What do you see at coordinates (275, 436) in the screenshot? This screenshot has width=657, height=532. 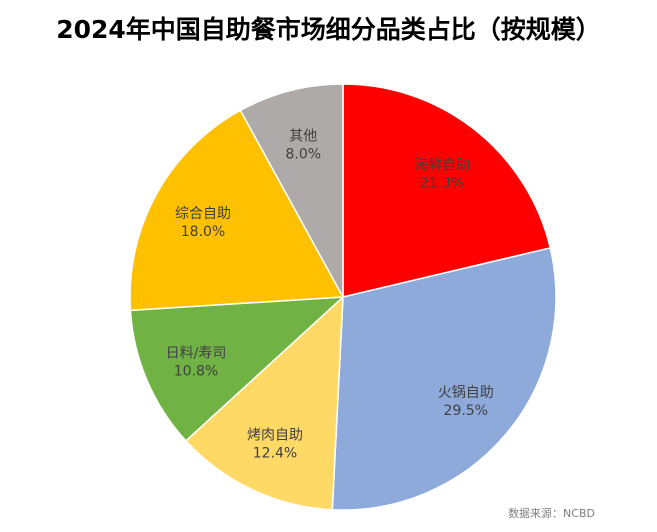 I see `slice-name-label-bbq: 烤肉自助` at bounding box center [275, 436].